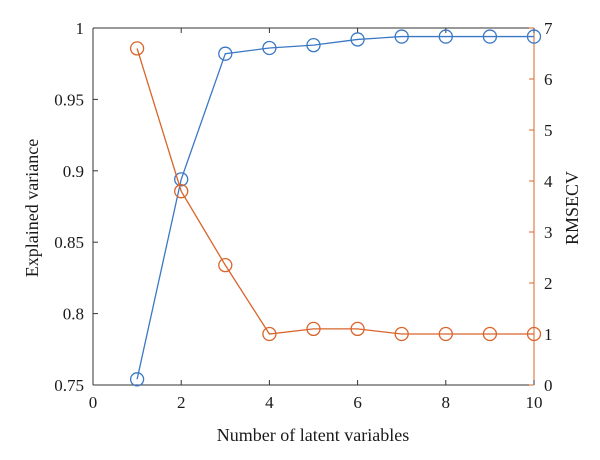  What do you see at coordinates (73, 171) in the screenshot?
I see `y-left-tick-label: 0.9` at bounding box center [73, 171].